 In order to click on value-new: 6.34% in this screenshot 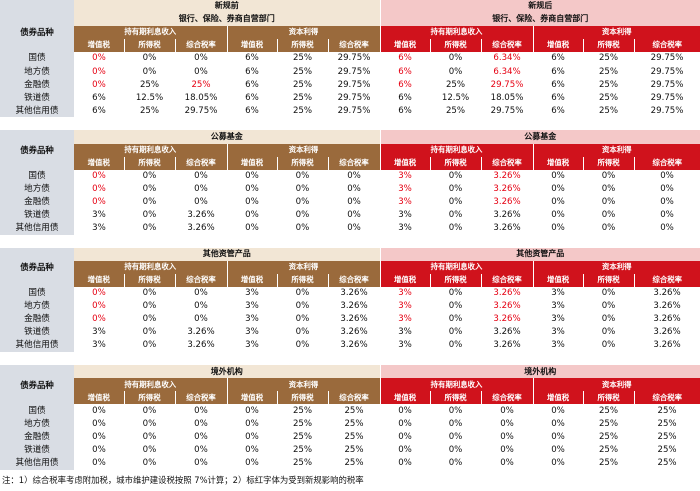, I will do `click(507, 72)`.